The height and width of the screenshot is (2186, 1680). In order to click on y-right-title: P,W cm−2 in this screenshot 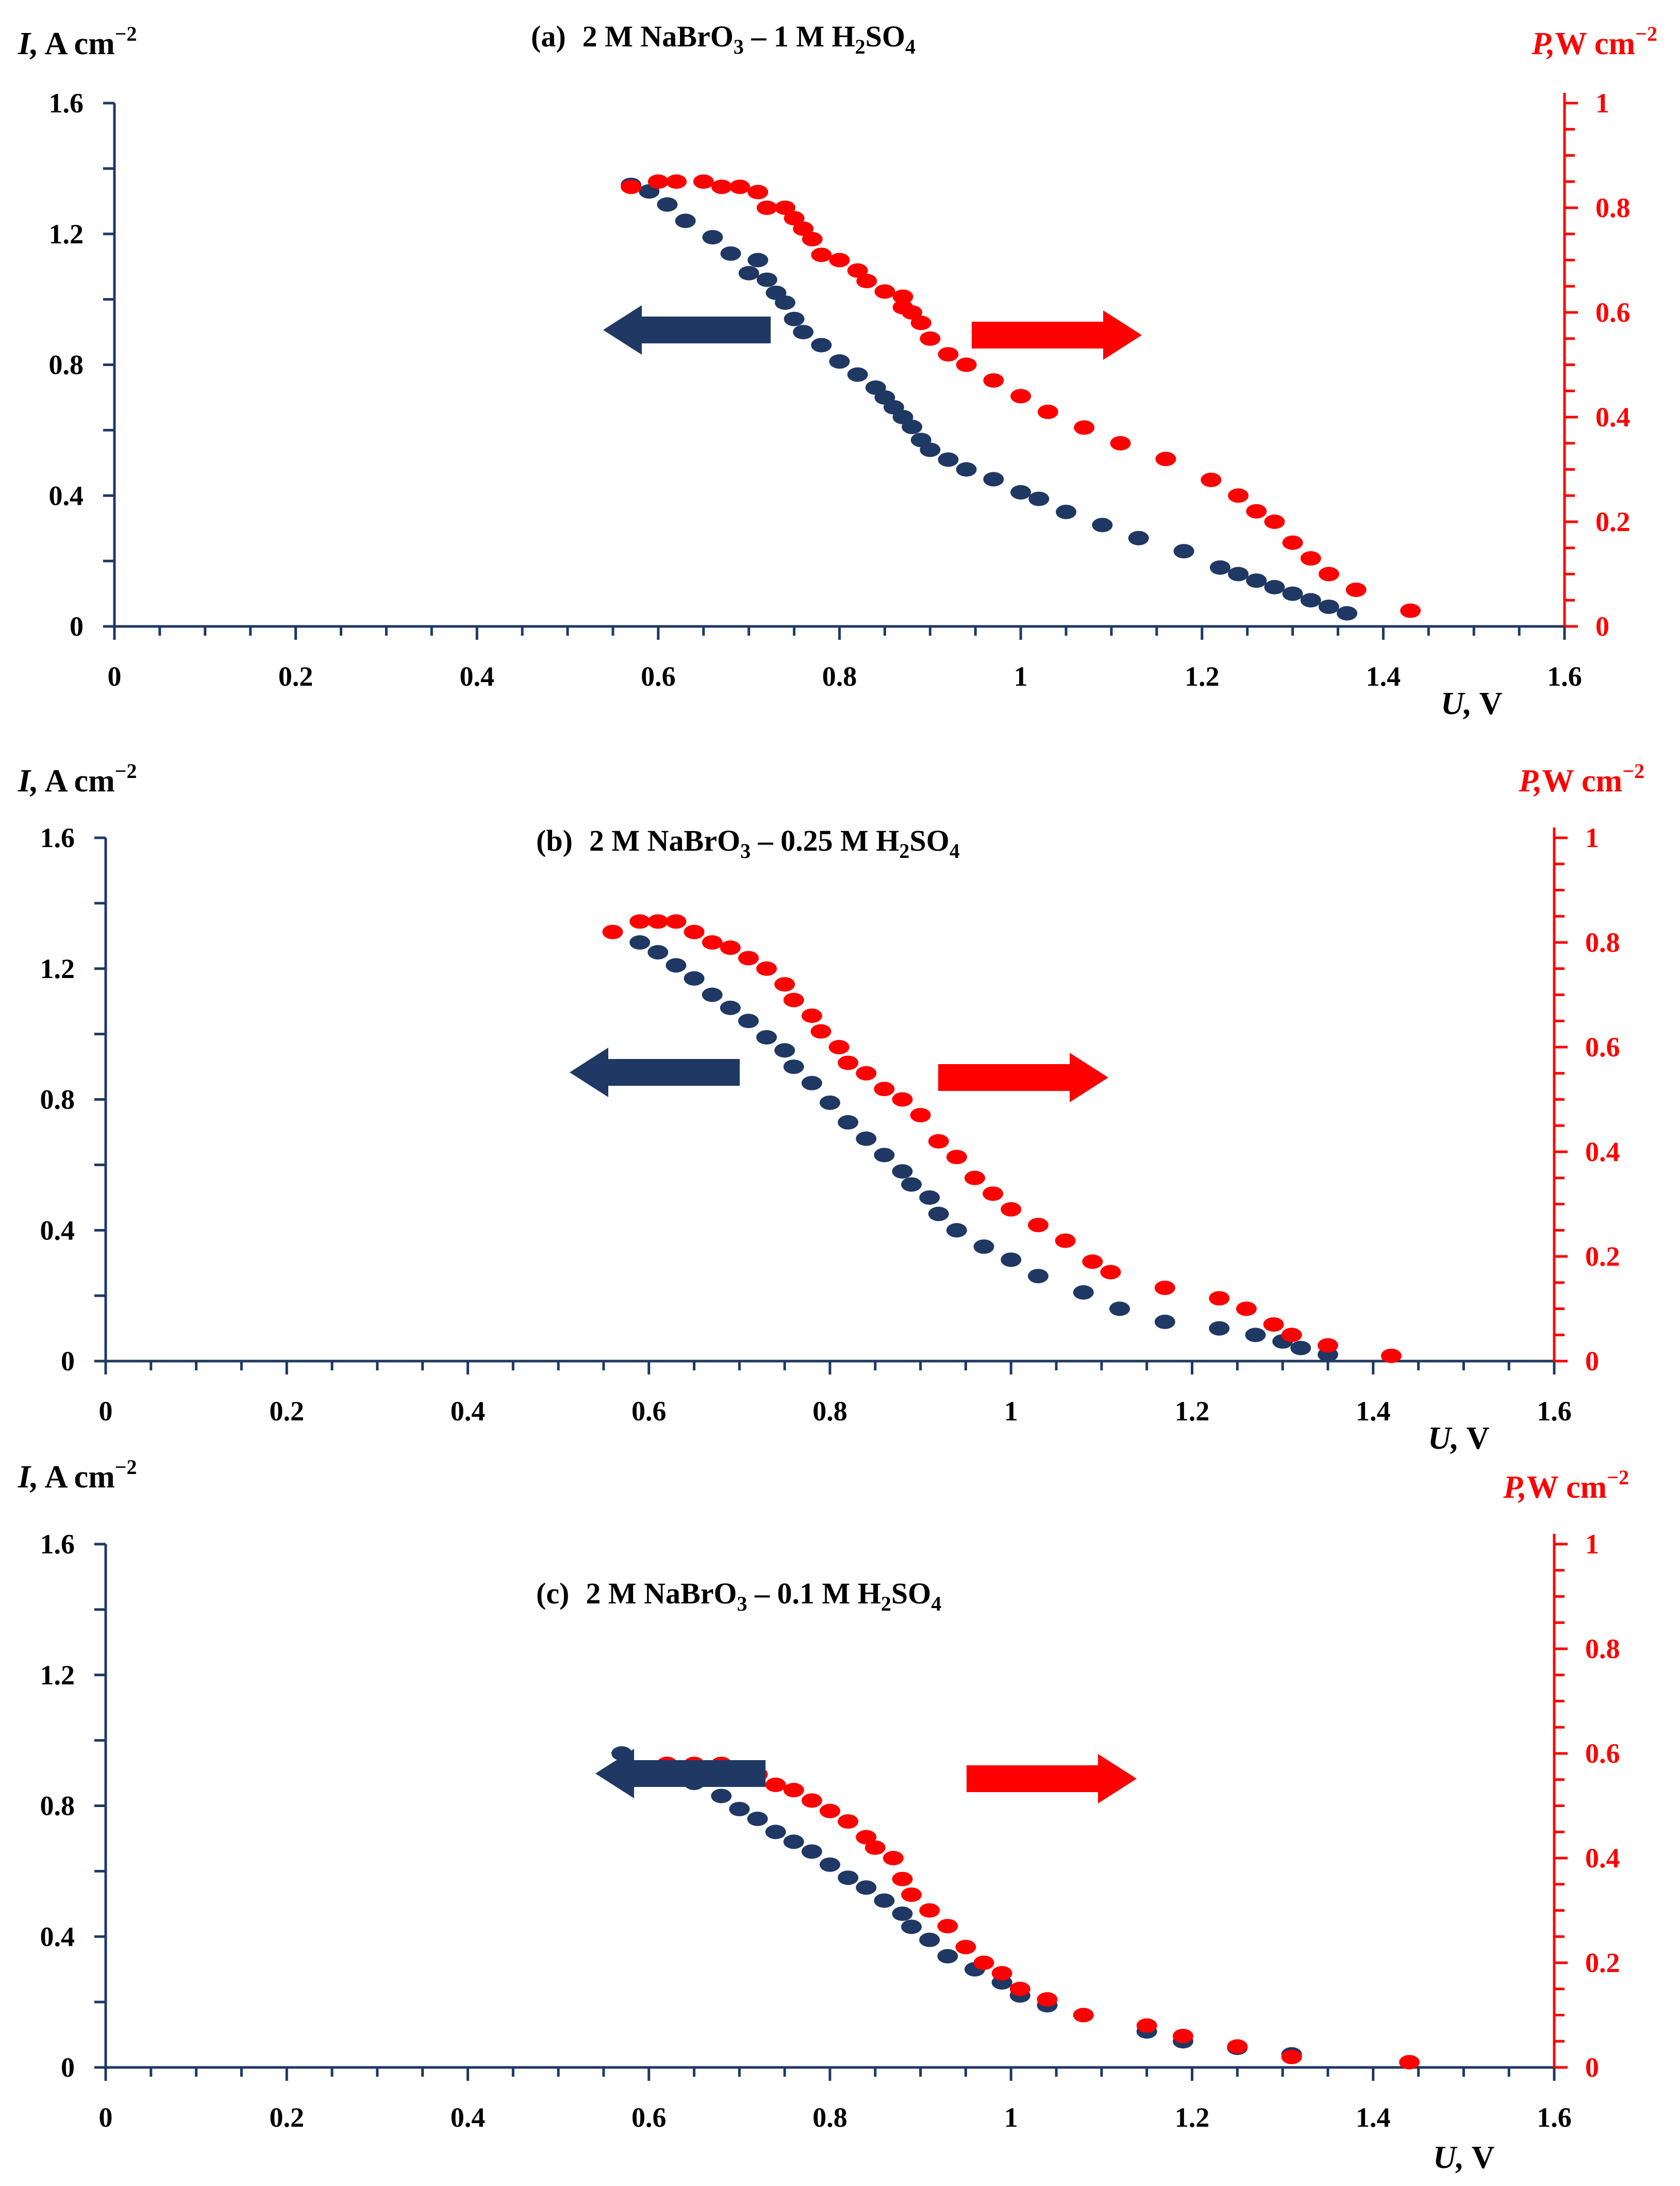, I will do `click(1594, 41)`.